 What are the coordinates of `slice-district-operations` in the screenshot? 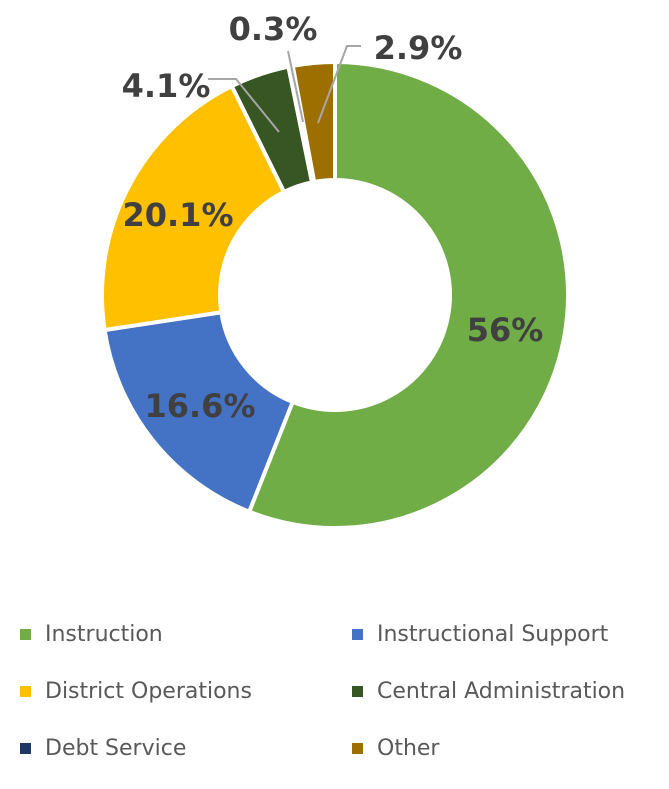 It's located at (193, 208).